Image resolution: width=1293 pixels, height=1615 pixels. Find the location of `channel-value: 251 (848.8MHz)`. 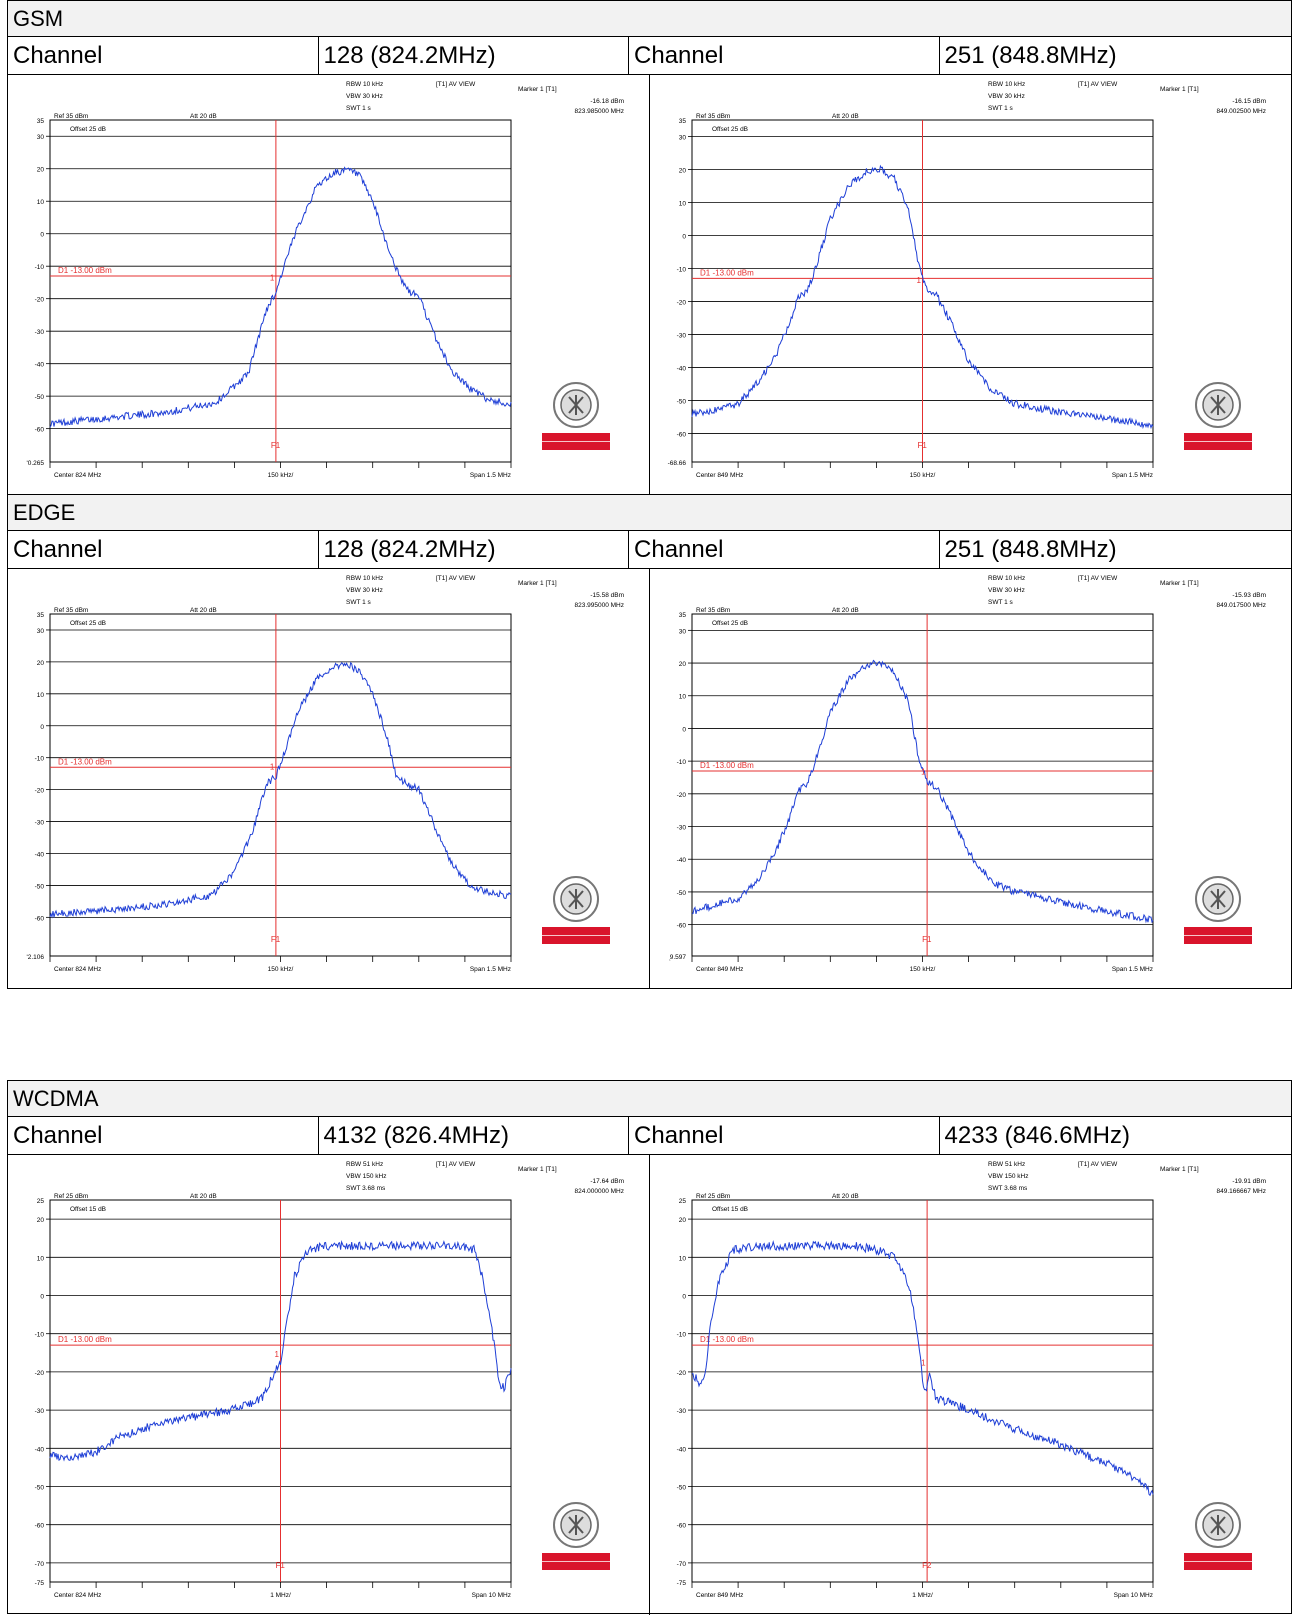

channel-value: 251 (848.8MHz) is located at coordinates (1030, 55).